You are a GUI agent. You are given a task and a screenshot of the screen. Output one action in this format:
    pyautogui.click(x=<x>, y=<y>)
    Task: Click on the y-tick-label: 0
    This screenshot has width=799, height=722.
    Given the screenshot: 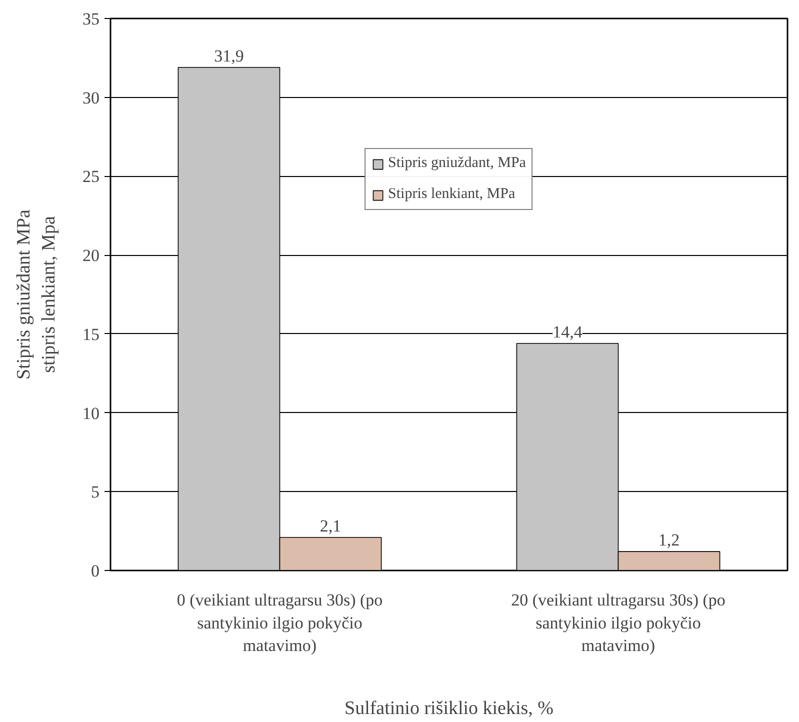 What is the action you would take?
    pyautogui.click(x=95, y=571)
    